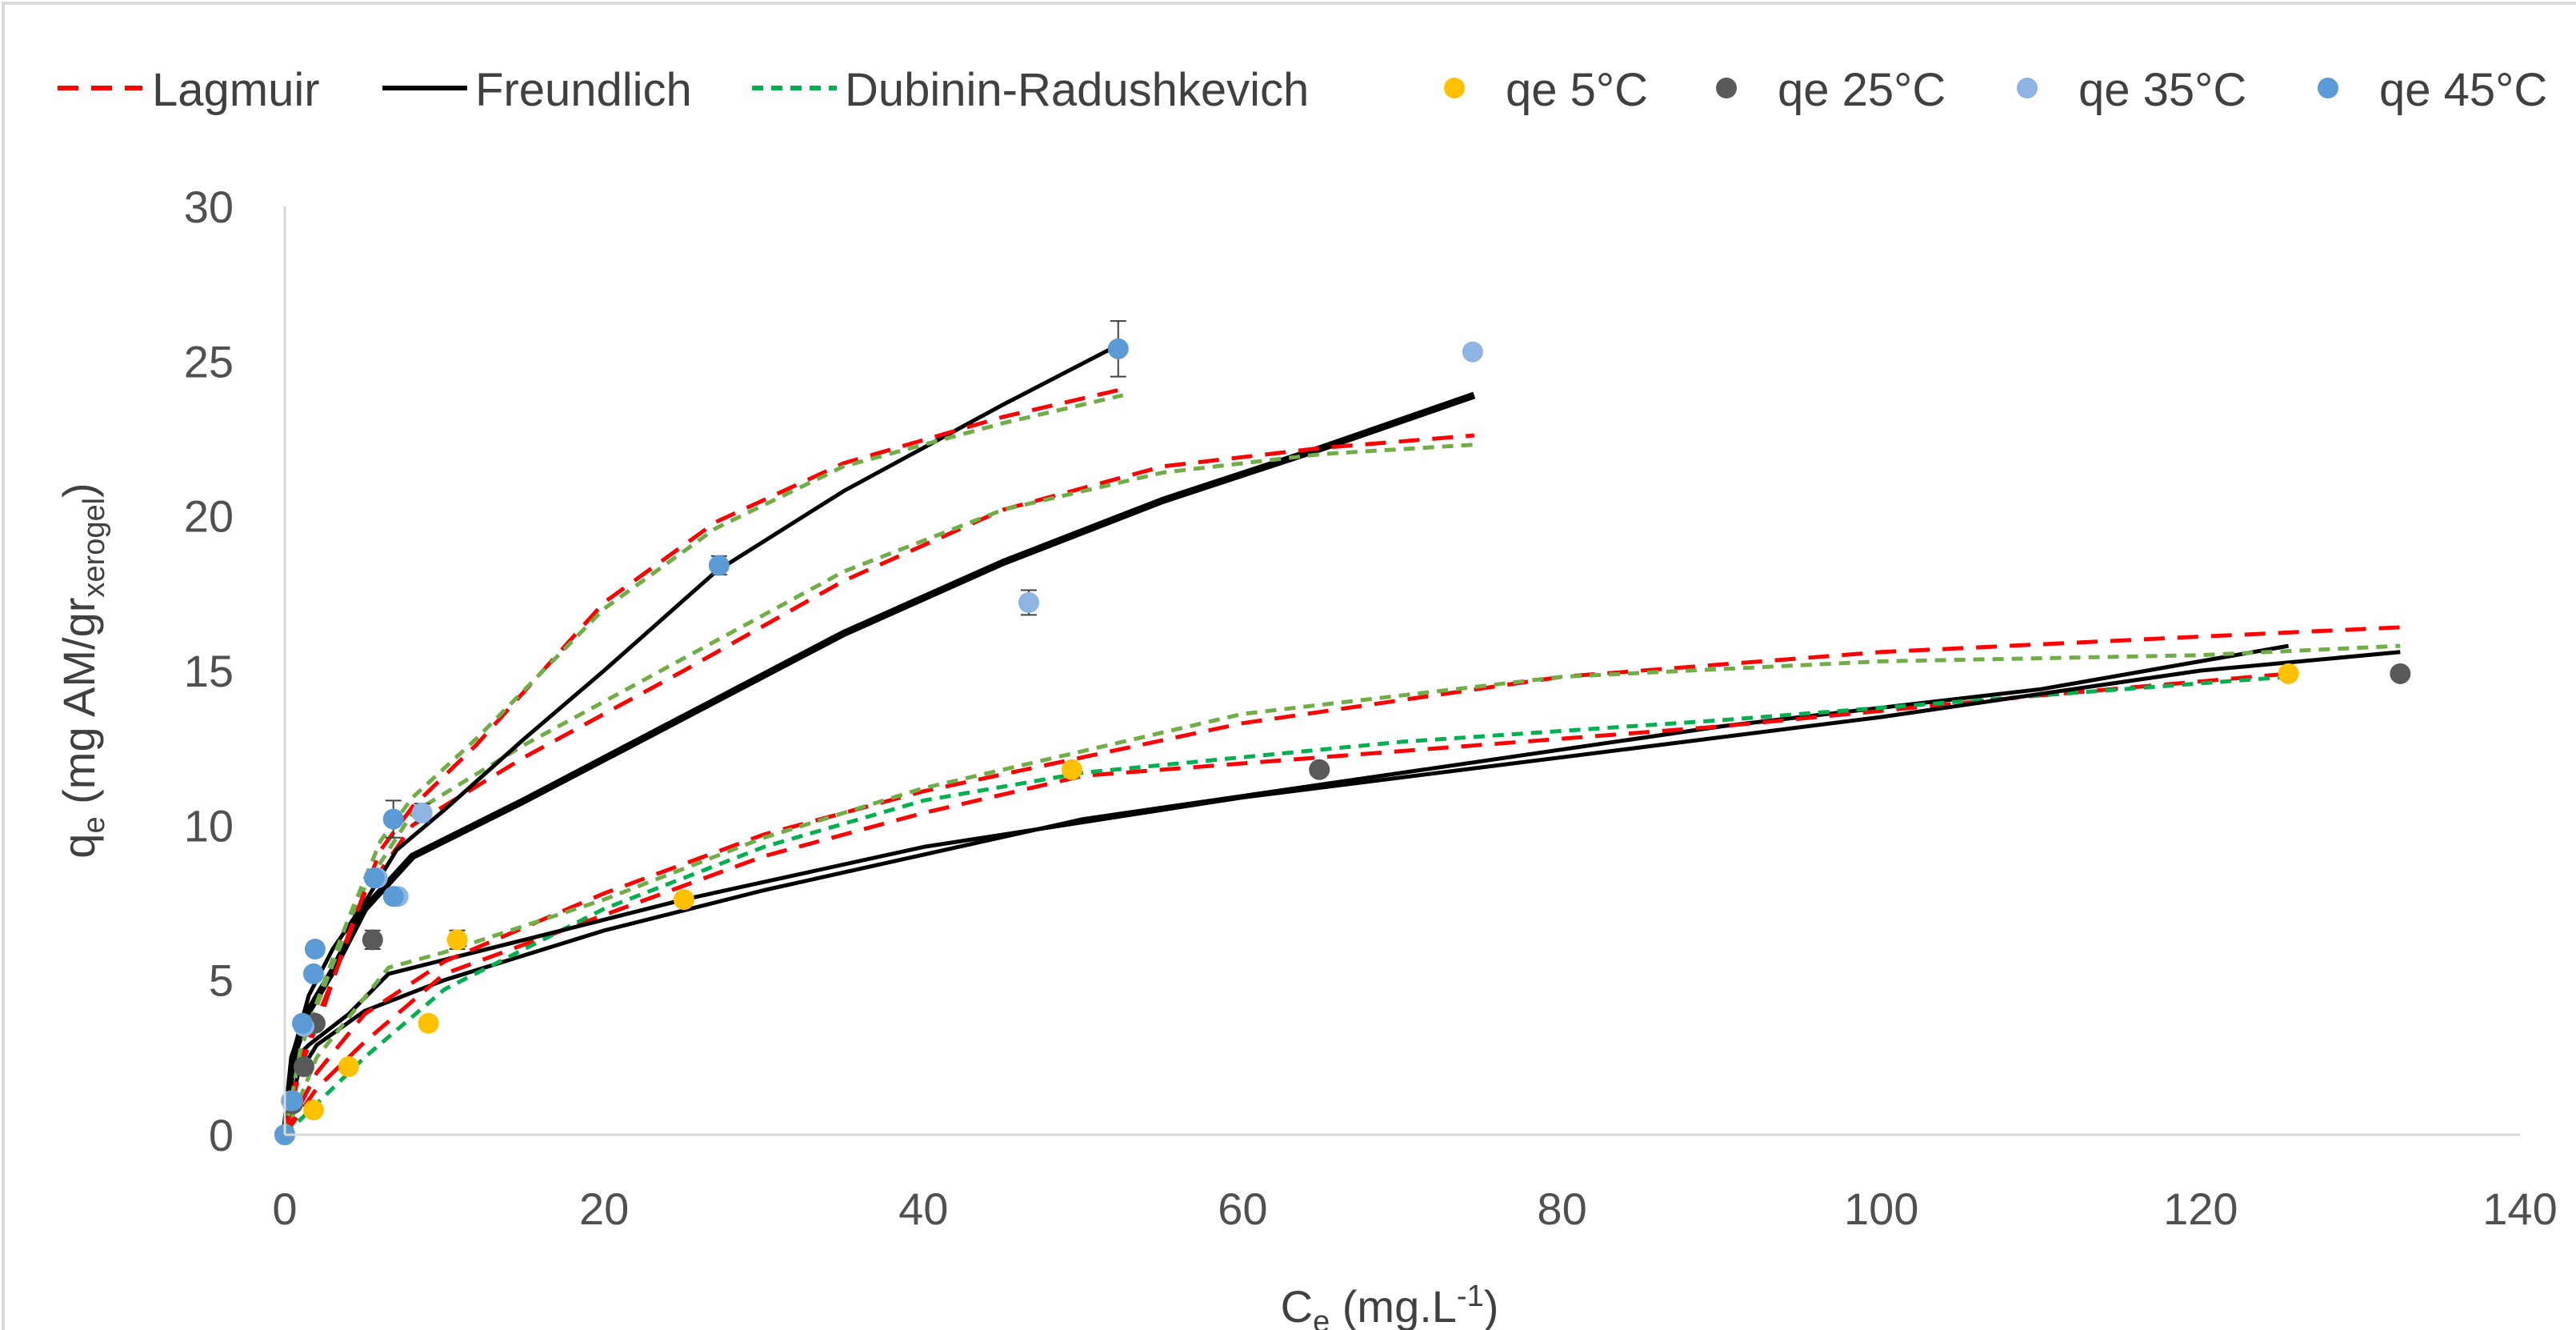  Describe the element at coordinates (583, 90) in the screenshot. I see `legend-freundlich-label: Freundlich` at that location.